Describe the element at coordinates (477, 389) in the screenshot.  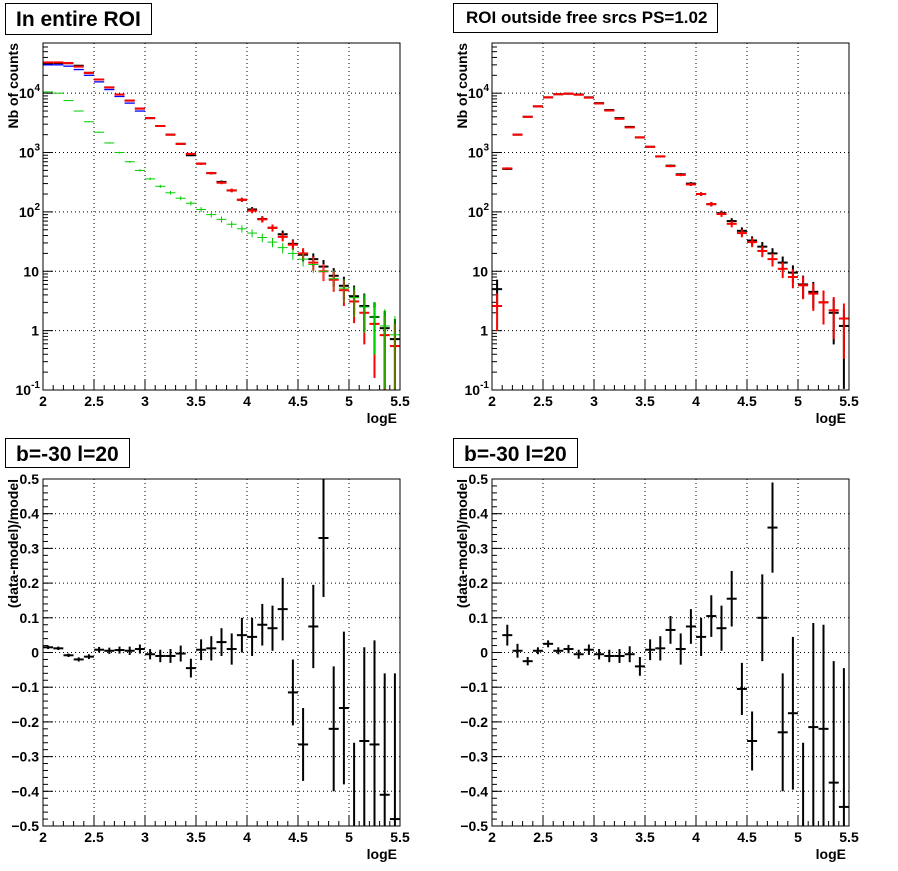
I see `y-tick-label: 10⁻¹` at that location.